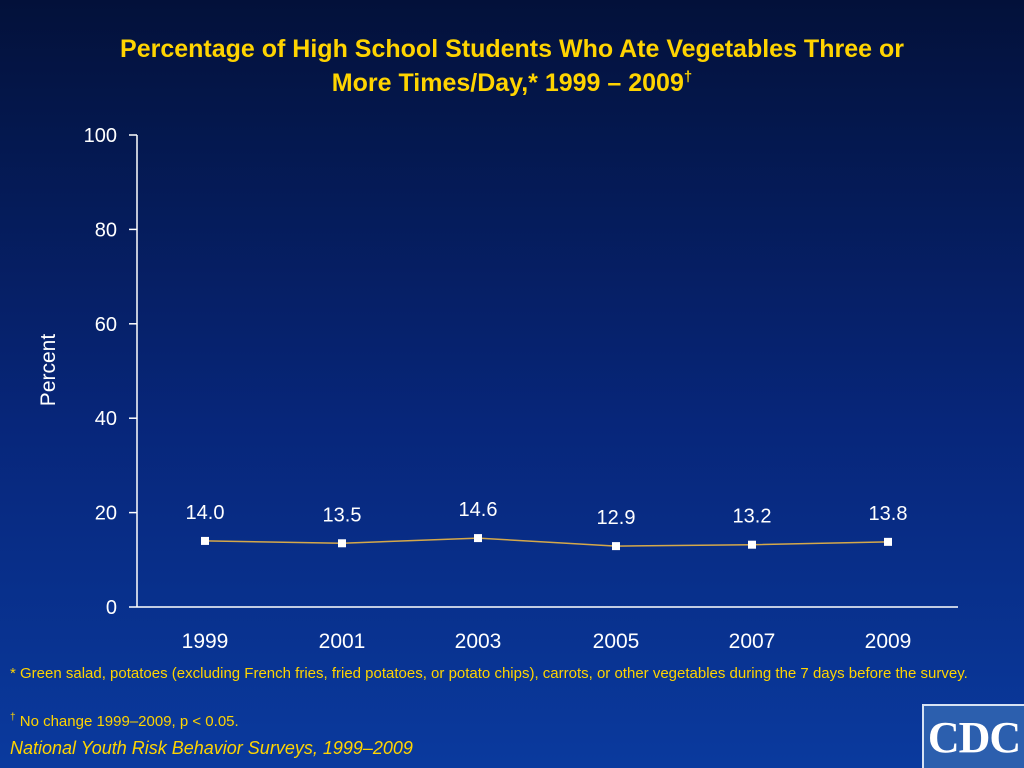 The height and width of the screenshot is (768, 1024). Describe the element at coordinates (106, 325) in the screenshot. I see `y-tick-label: 60` at that location.